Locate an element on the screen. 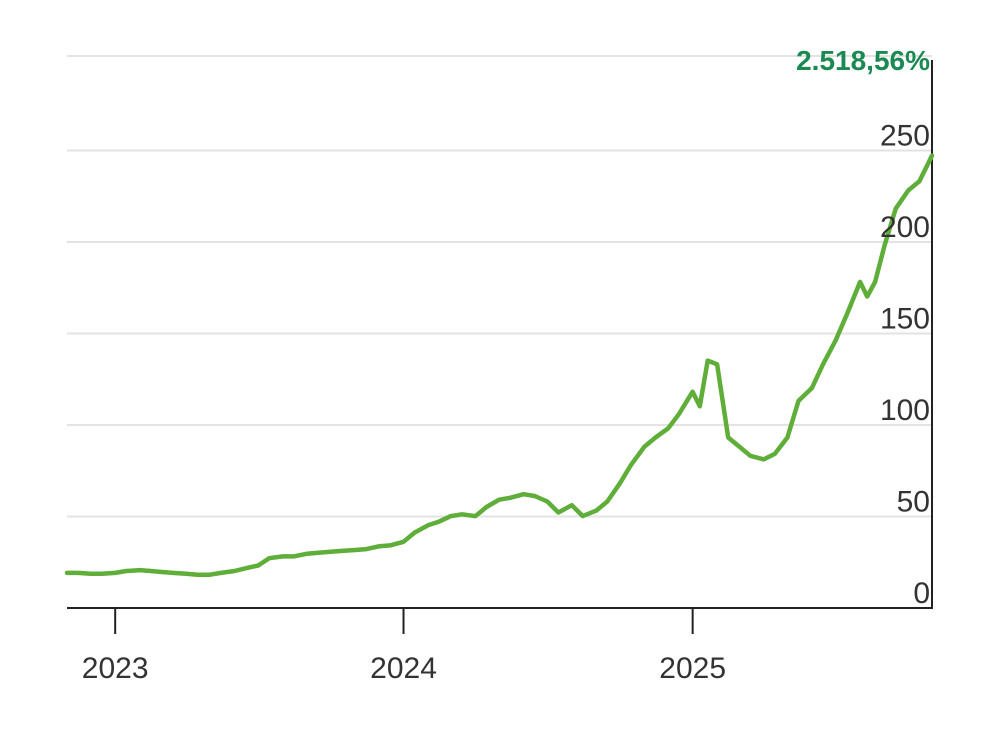 This screenshot has height=740, width=999. y-tick-label-100: 100 is located at coordinates (905, 410).